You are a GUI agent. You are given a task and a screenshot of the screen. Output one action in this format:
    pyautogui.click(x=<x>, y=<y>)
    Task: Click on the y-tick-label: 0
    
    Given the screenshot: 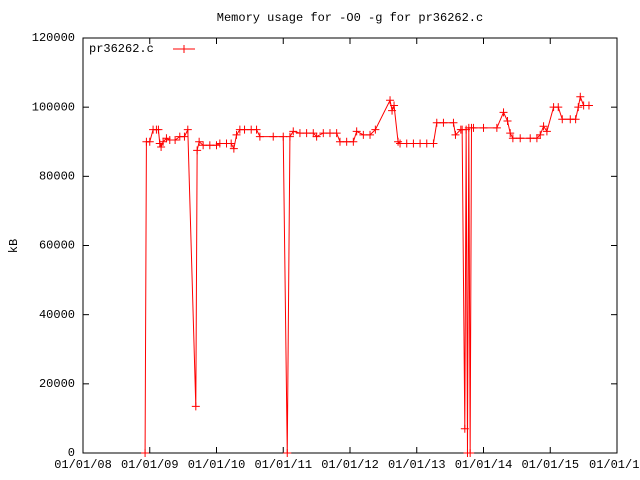 What is the action you would take?
    pyautogui.click(x=71, y=453)
    